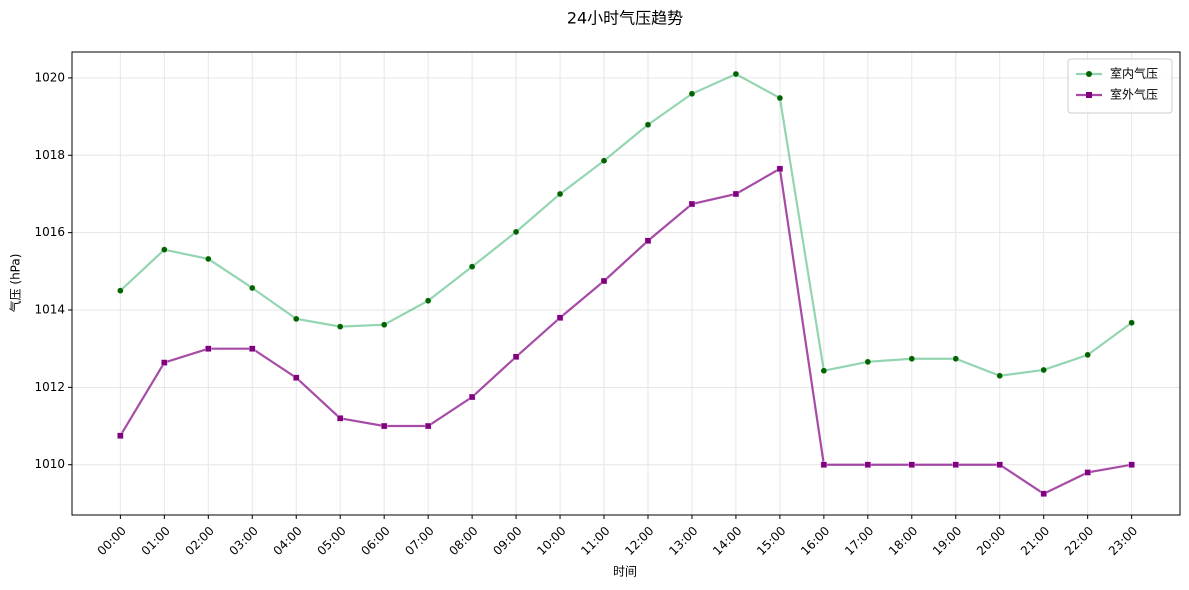 The width and height of the screenshot is (1189, 590). Describe the element at coordinates (507, 541) in the screenshot. I see `x-tick-label: 09:00` at that location.